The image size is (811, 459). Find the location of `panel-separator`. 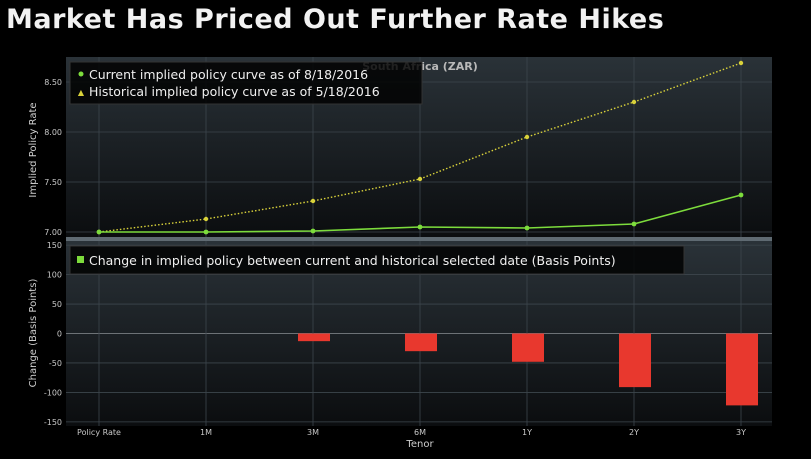

panel-separator is located at coordinates (419, 239).